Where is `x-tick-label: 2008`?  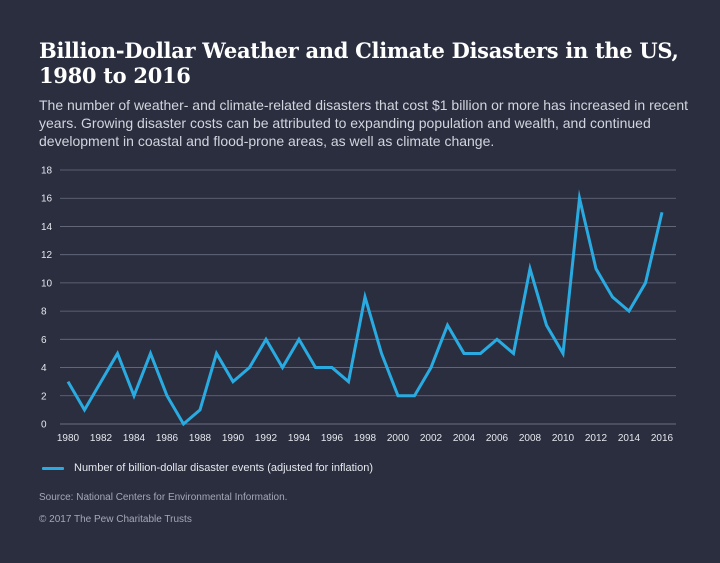
x-tick-label: 2008 is located at coordinates (530, 438).